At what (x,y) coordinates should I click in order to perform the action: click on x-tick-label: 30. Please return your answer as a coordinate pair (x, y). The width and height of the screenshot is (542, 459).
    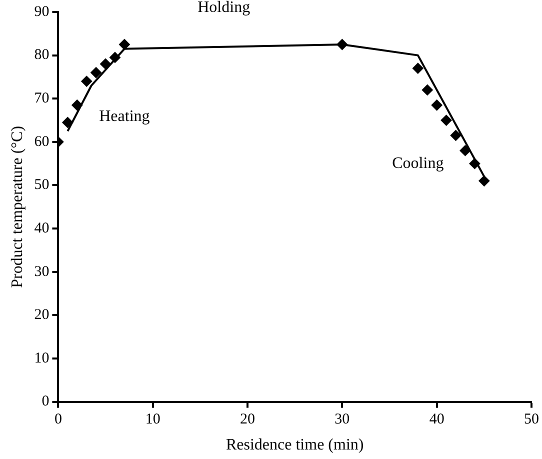
    Looking at the image, I should click on (342, 420).